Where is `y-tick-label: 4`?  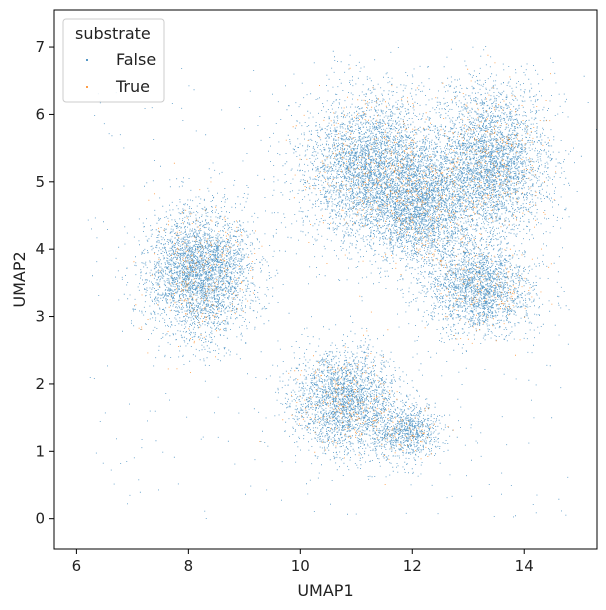
y-tick-label: 4 is located at coordinates (40, 249).